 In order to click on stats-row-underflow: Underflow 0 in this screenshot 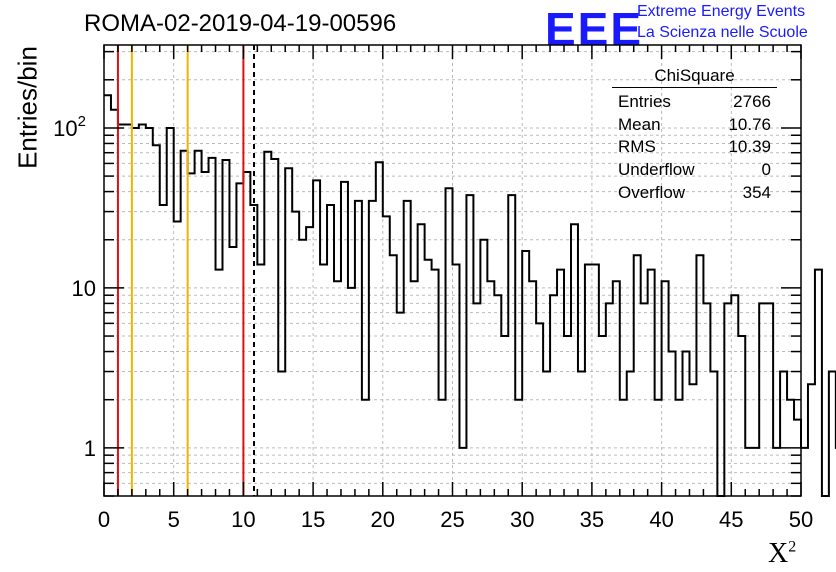, I will do `click(694, 170)`.